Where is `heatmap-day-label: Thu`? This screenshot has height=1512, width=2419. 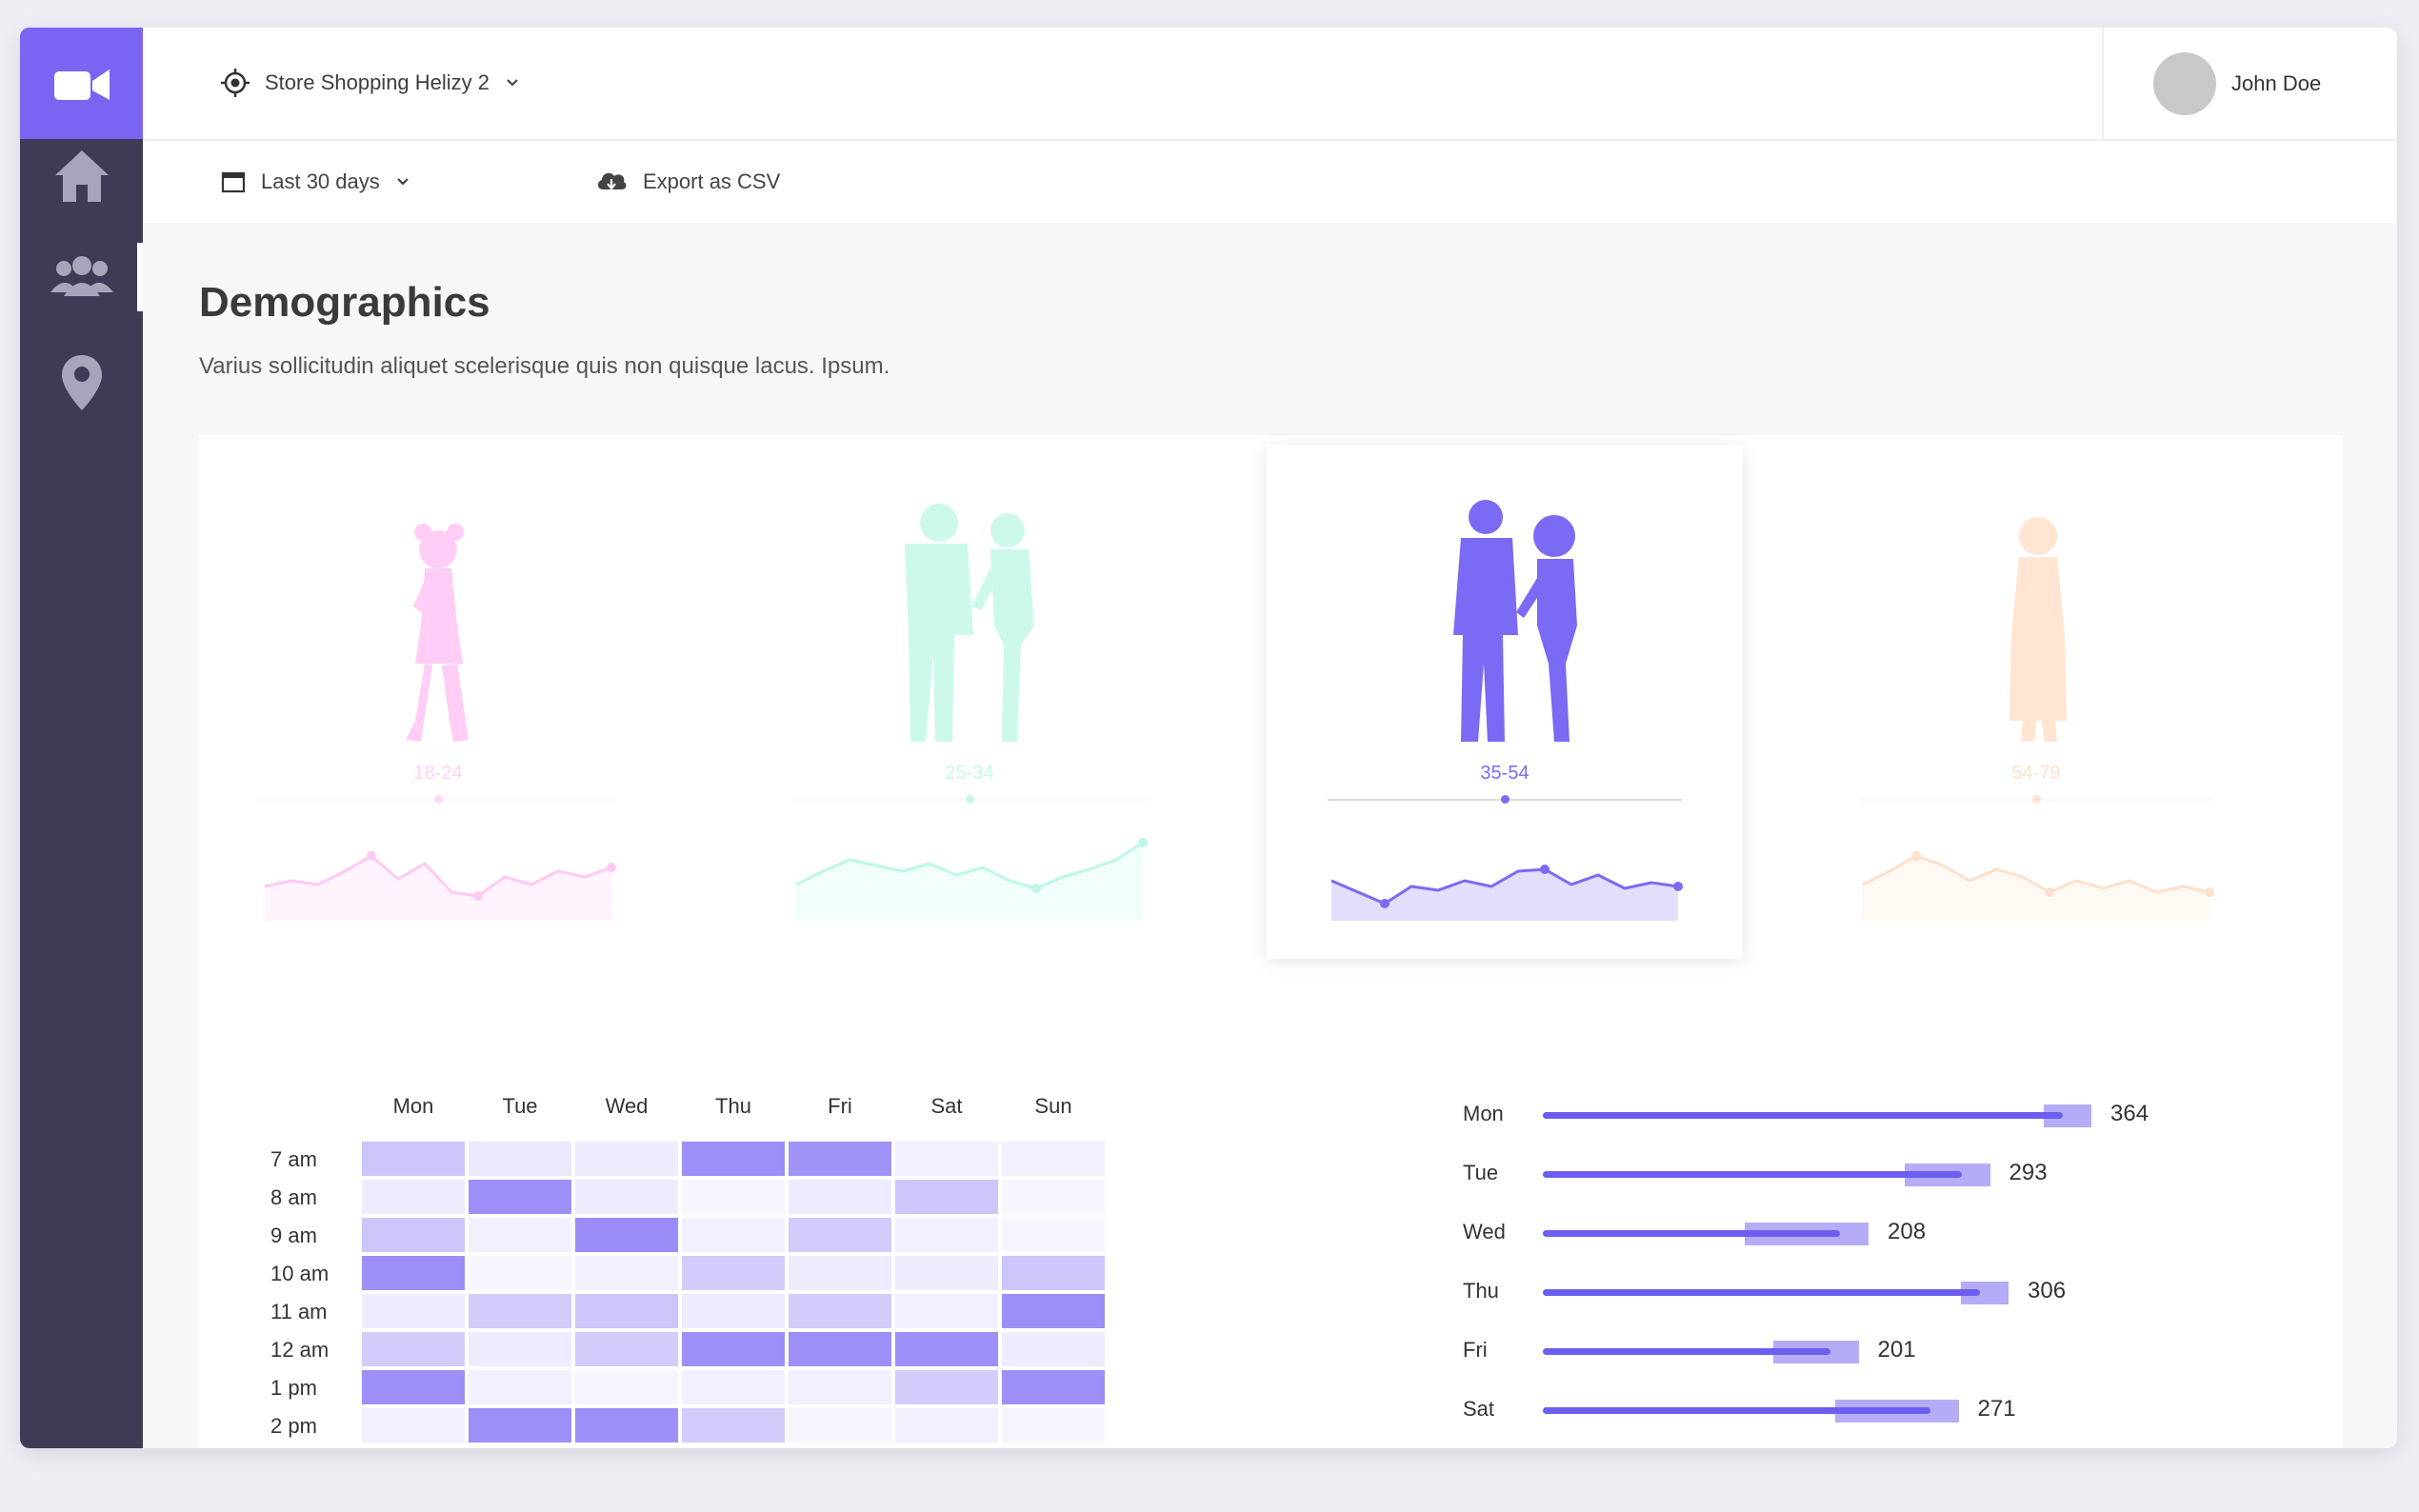
heatmap-day-label: Thu is located at coordinates (733, 1106).